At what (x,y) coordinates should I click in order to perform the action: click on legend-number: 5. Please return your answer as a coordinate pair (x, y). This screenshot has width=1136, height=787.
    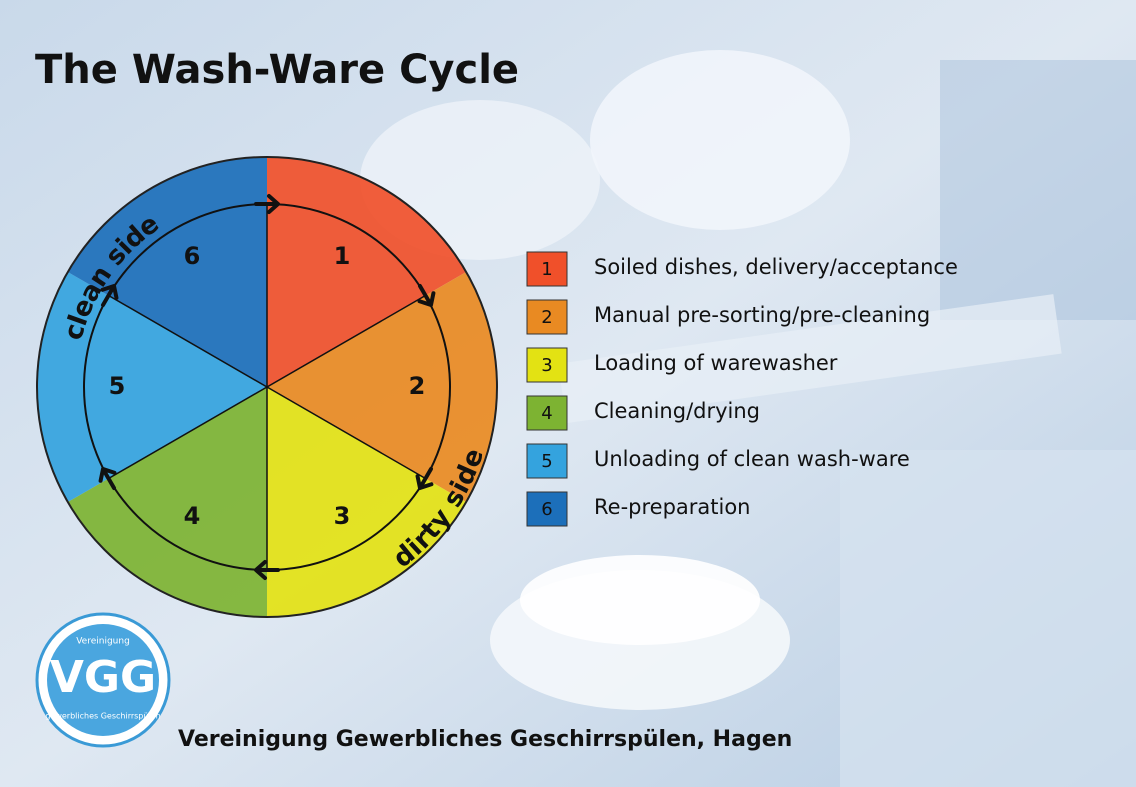
    Looking at the image, I should click on (546, 461).